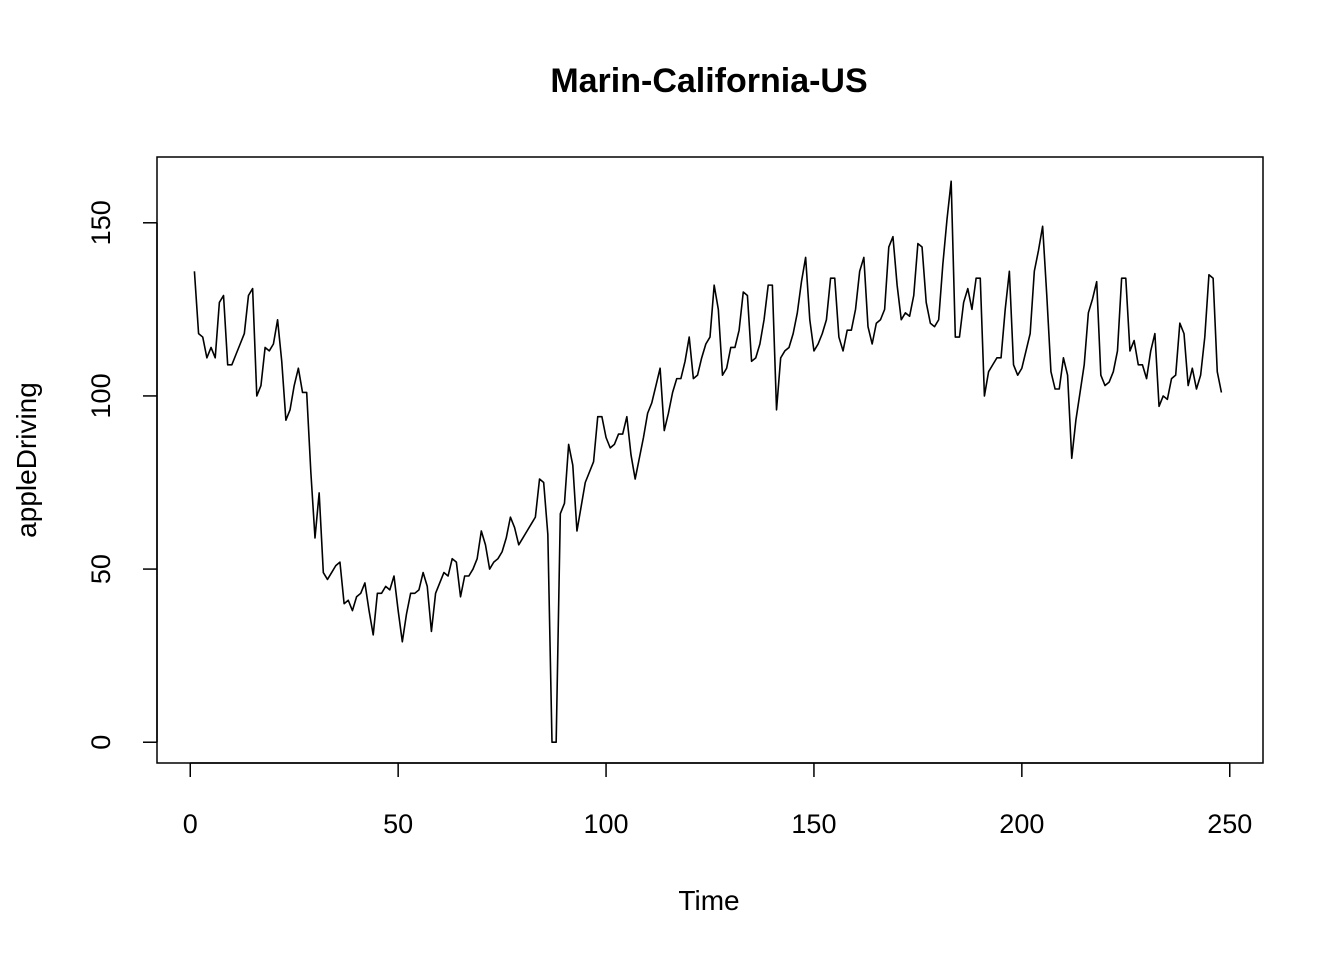 The width and height of the screenshot is (1344, 960). Describe the element at coordinates (190, 824) in the screenshot. I see `x-tick-label: 0` at that location.